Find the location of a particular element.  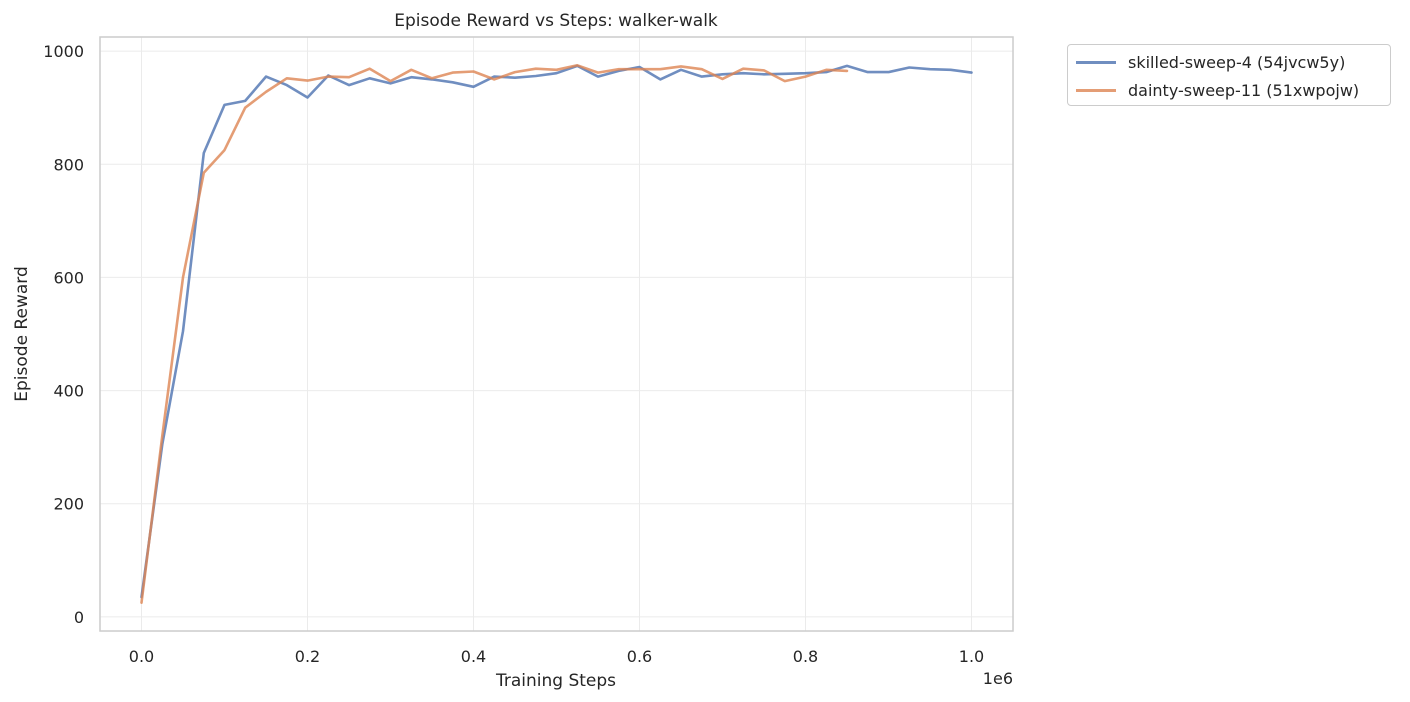

y-tick-label: 600 is located at coordinates (68, 277).